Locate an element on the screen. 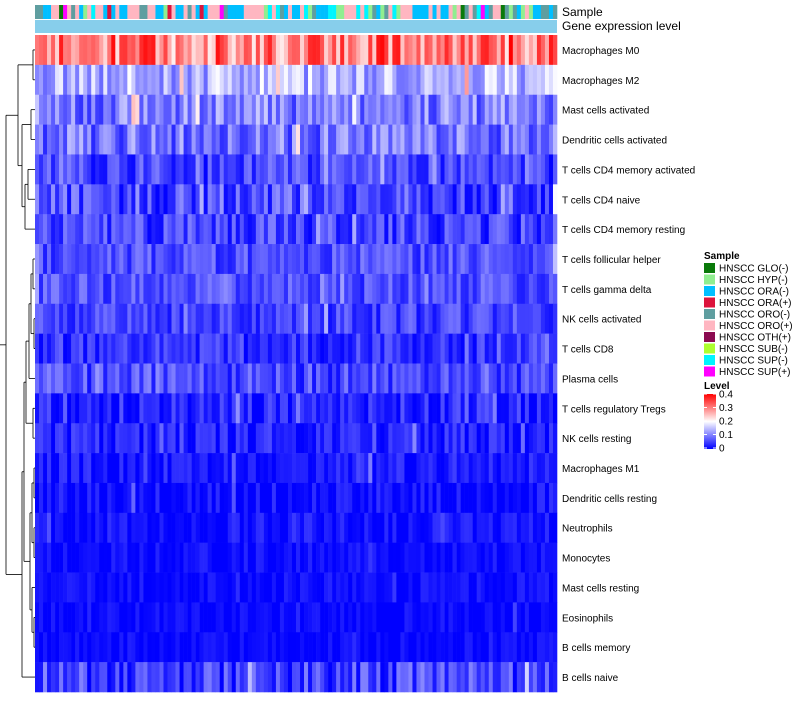  legend-swatch is located at coordinates (709, 302).